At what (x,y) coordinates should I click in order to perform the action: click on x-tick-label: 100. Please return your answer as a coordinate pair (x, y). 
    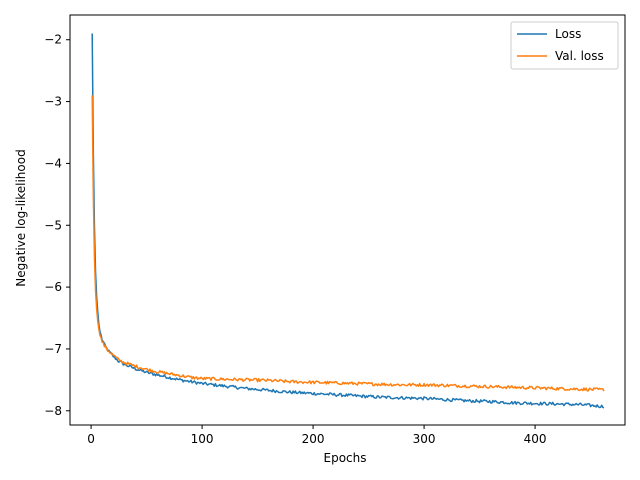
    Looking at the image, I should click on (202, 439).